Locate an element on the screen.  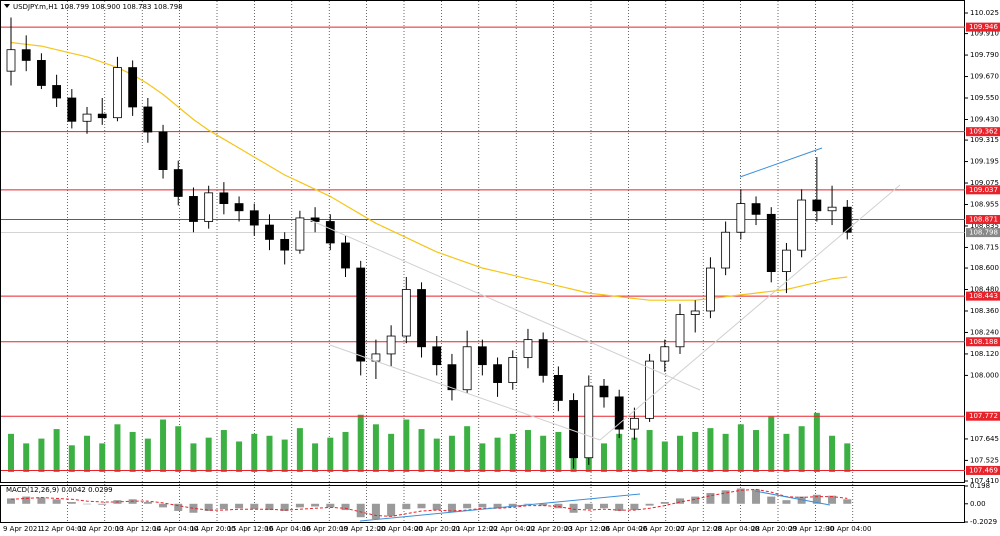
level-label: 108.871 is located at coordinates (983, 220).